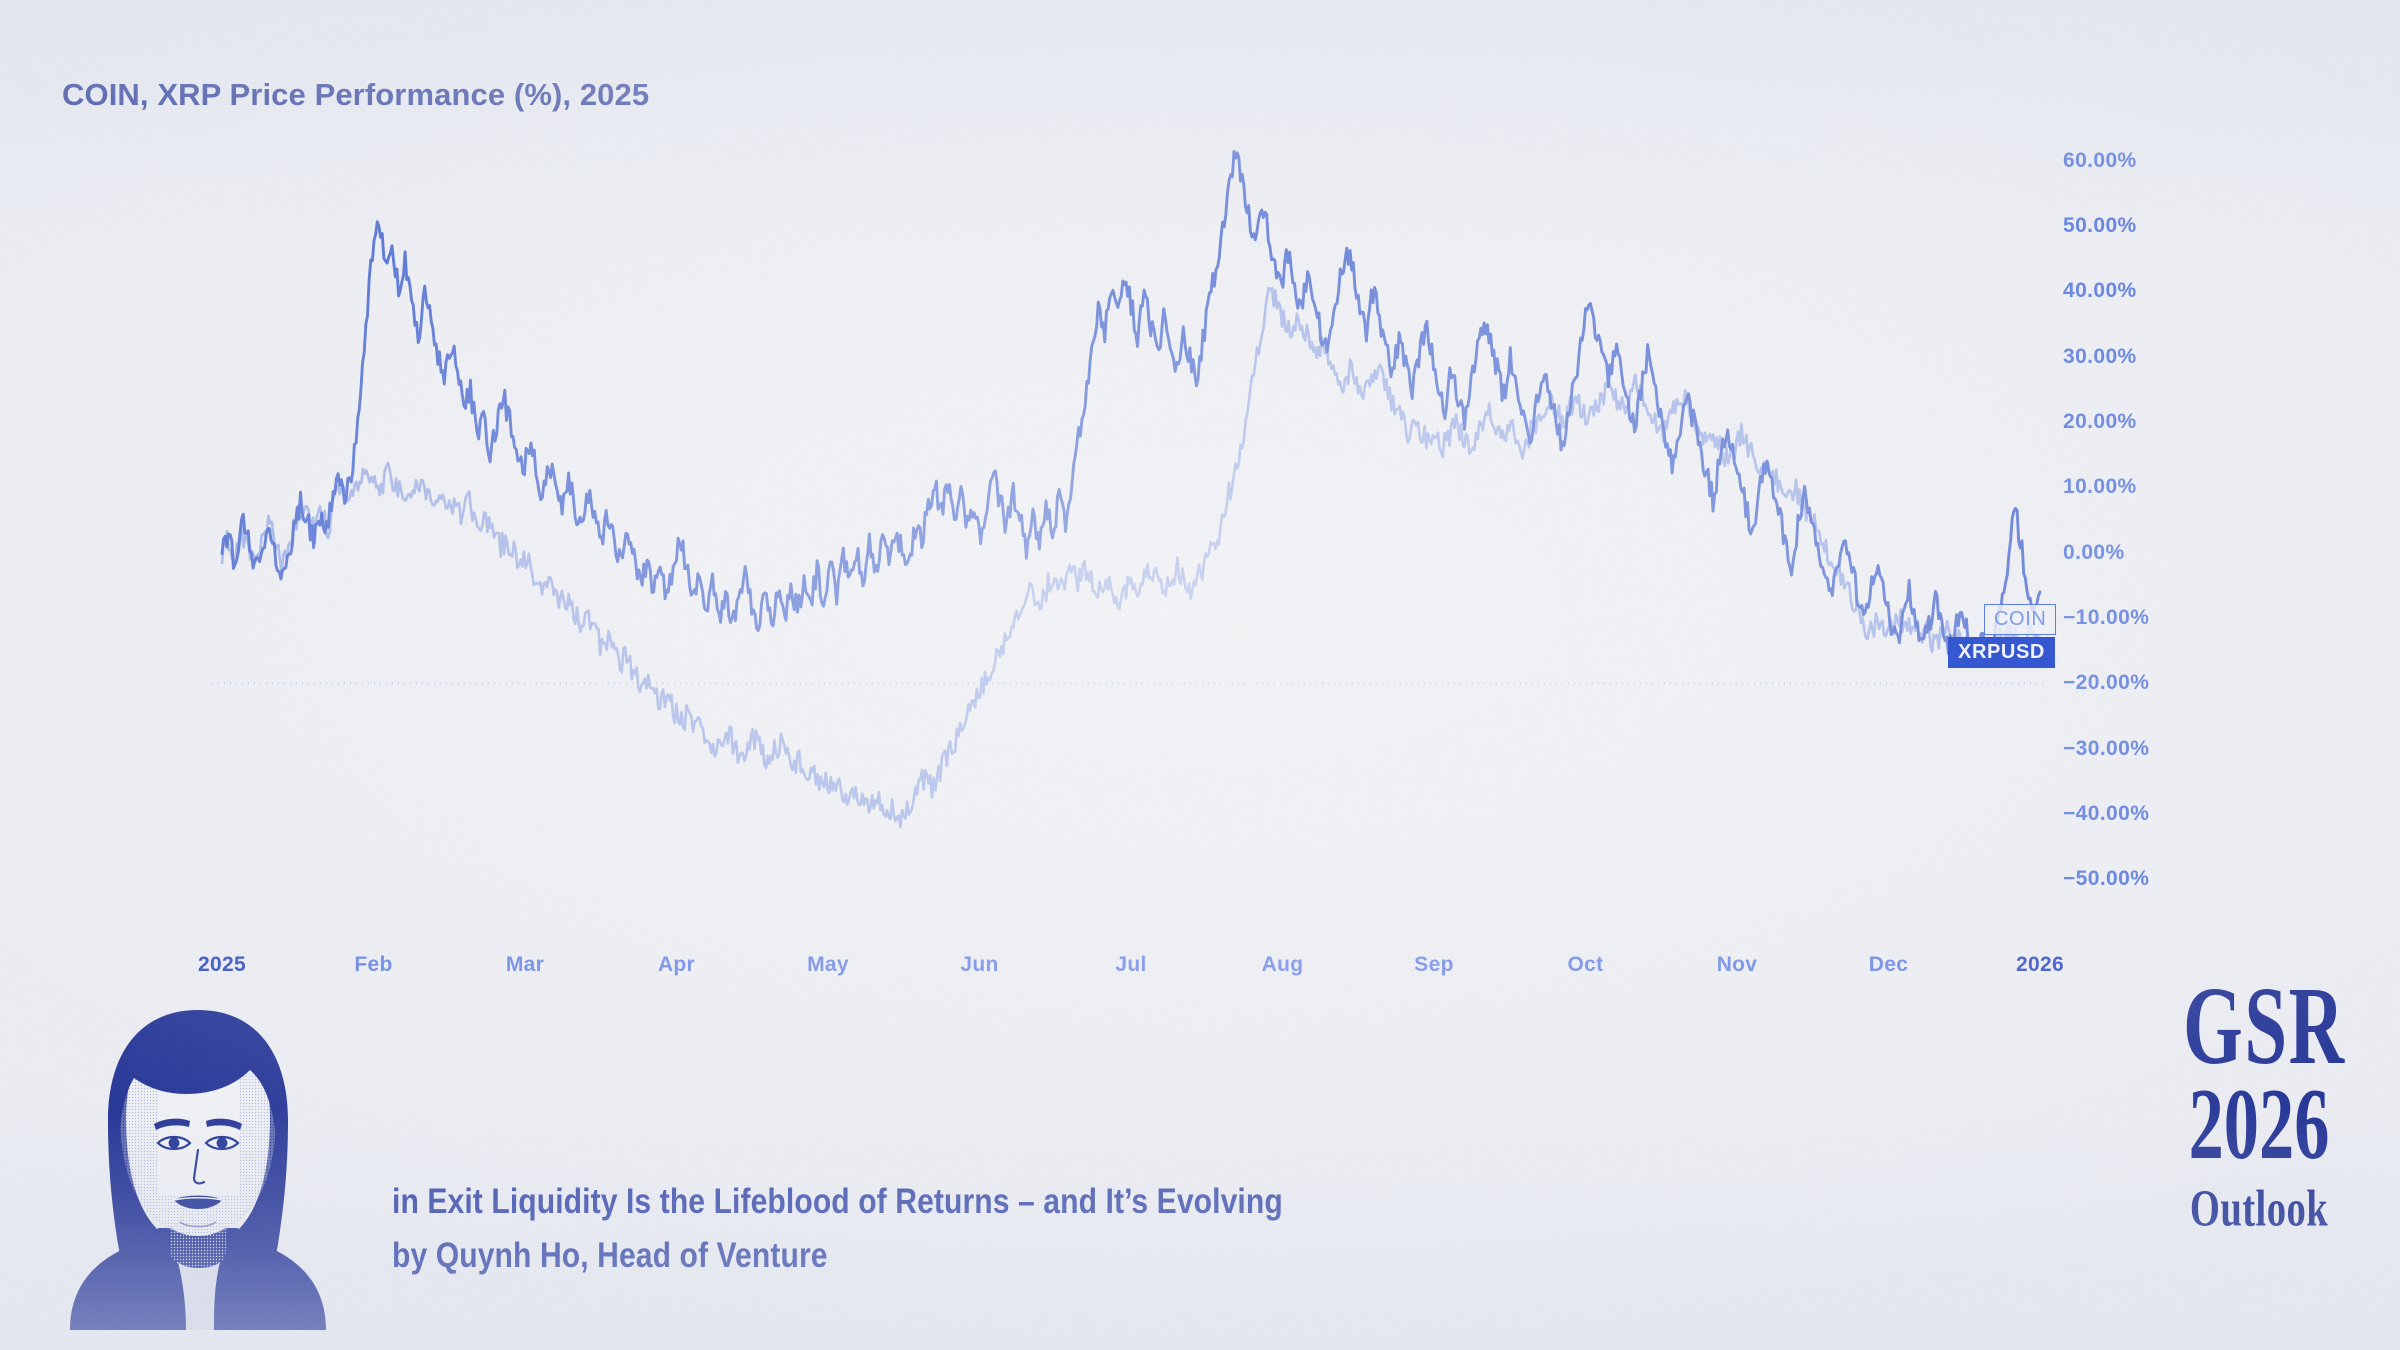 The width and height of the screenshot is (2400, 1350). What do you see at coordinates (1434, 964) in the screenshot?
I see `x-tick-label: Sep` at bounding box center [1434, 964].